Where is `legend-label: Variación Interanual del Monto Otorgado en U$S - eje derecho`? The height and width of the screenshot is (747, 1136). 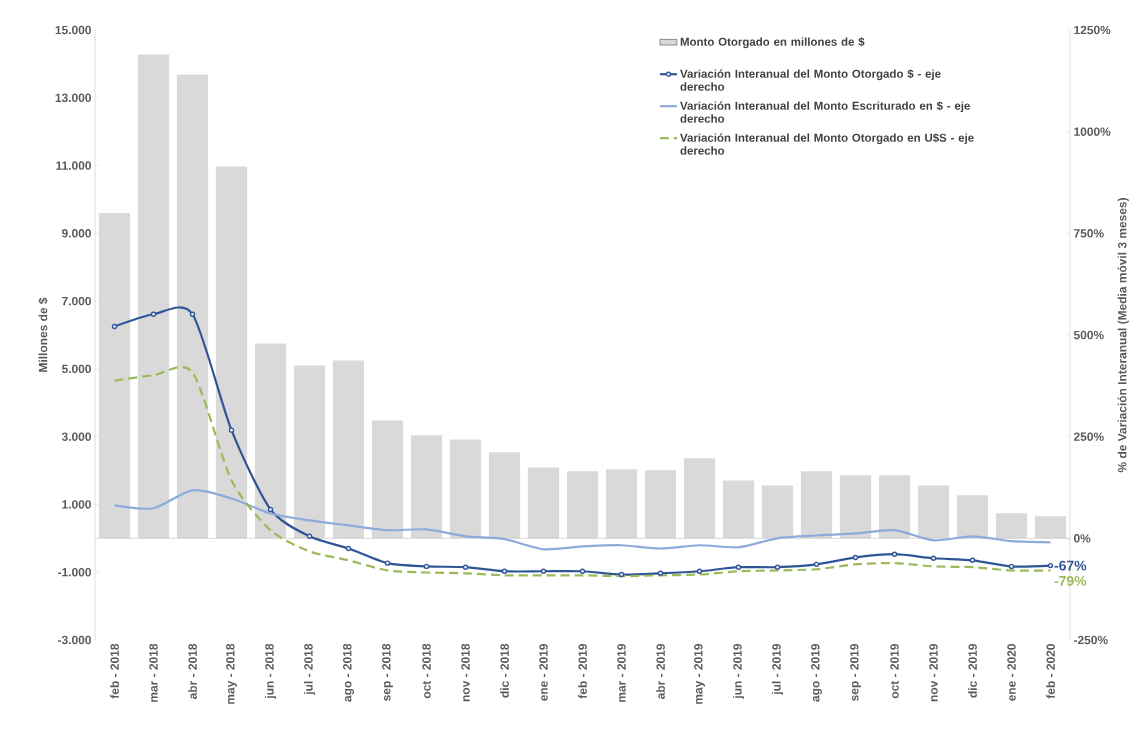 legend-label: Variación Interanual del Monto Otorgado en U$S - eje derecho is located at coordinates (827, 144).